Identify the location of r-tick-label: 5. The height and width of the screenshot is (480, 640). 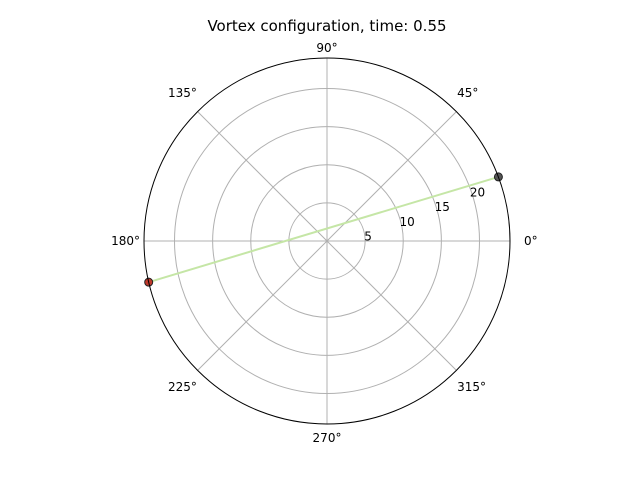
(368, 236).